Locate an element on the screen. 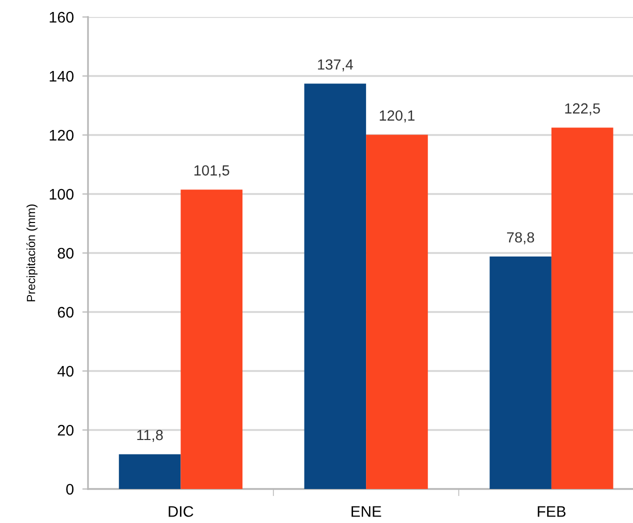  x-tick-label: DIC is located at coordinates (181, 511).